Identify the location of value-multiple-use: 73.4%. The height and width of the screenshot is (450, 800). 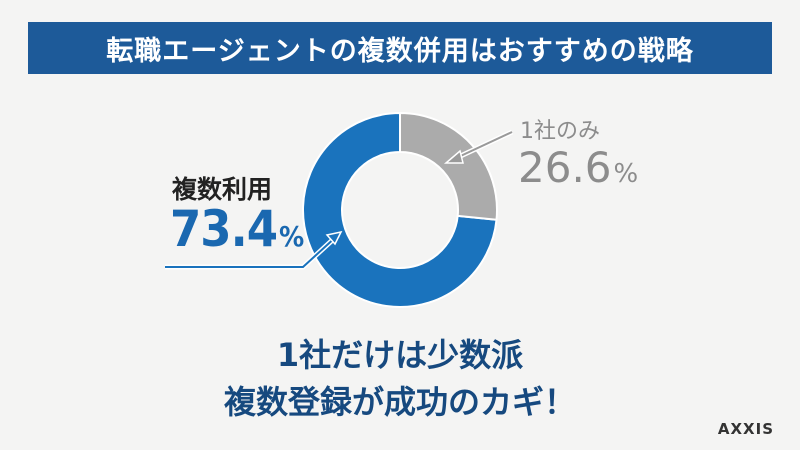
(237, 229).